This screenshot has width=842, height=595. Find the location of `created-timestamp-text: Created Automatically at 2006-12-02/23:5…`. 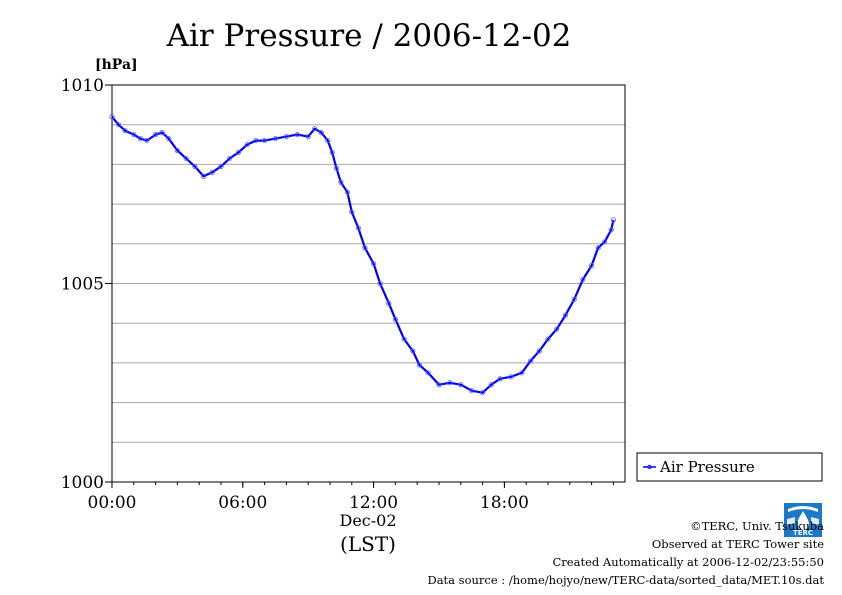

created-timestamp-text: Created Automatically at 2006-12-02/23:5… is located at coordinates (688, 562).